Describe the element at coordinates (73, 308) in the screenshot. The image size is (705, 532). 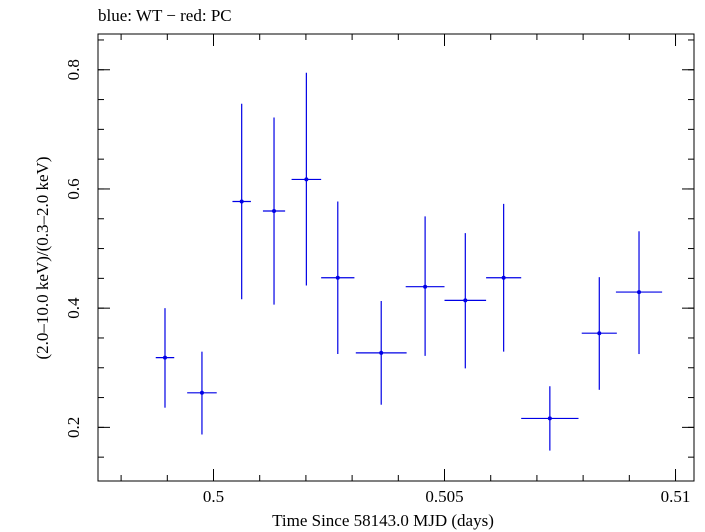
I see `y-tick-label: 0.4` at that location.